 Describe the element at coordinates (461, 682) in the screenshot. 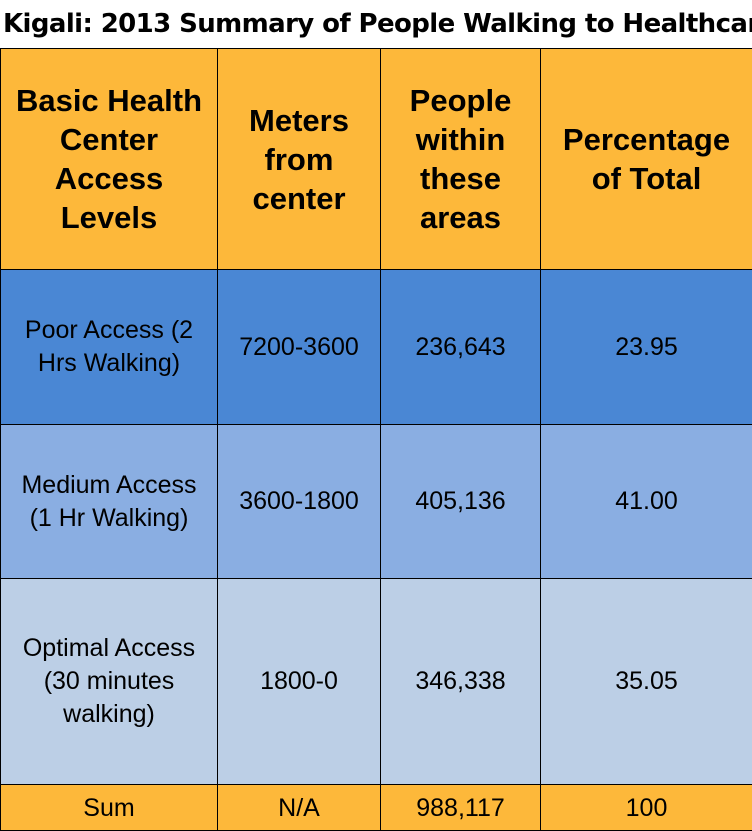

I see `cell-people: 346,338` at that location.